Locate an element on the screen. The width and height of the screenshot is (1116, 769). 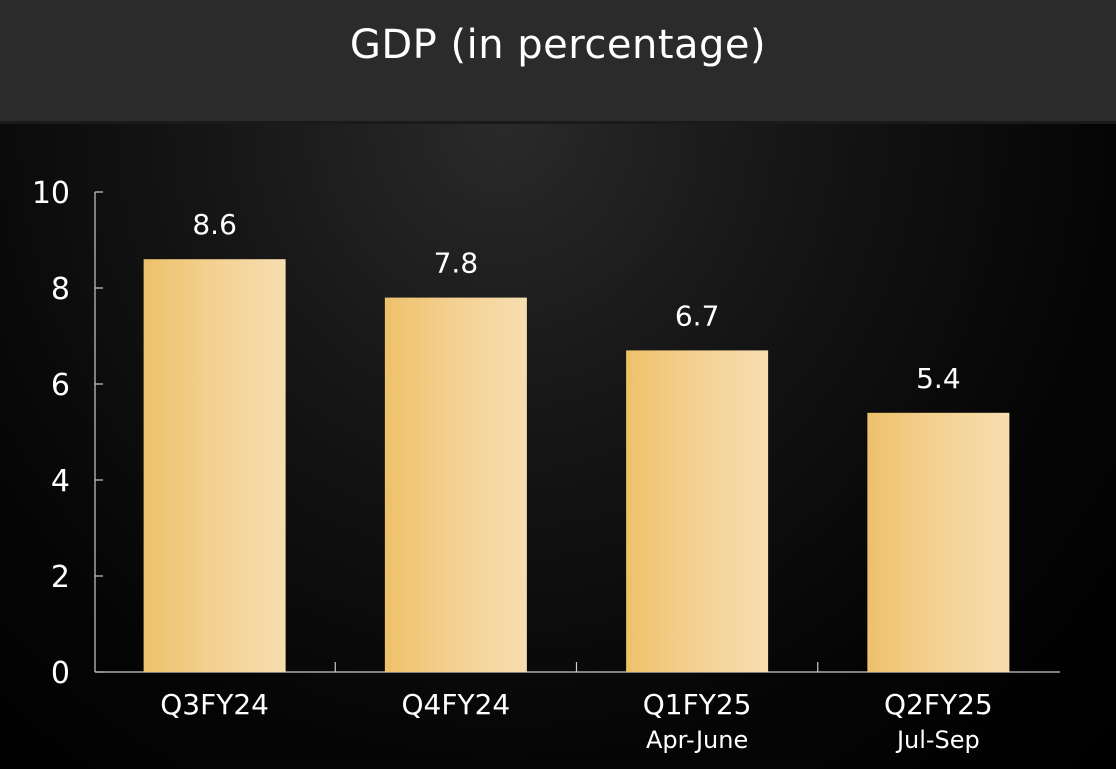
x-tick-sublabel: Apr-June is located at coordinates (697, 740).